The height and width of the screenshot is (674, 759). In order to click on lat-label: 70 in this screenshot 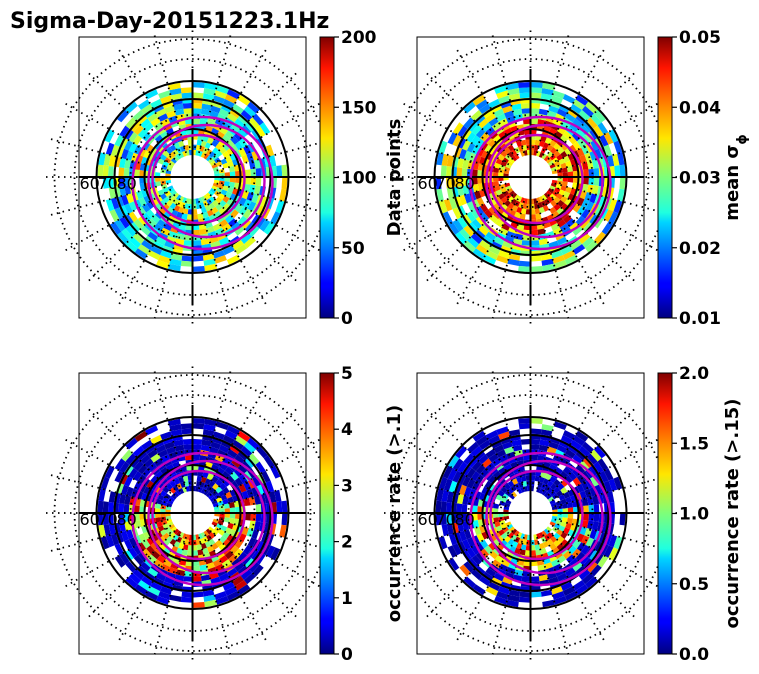, I will do `click(108, 519)`.